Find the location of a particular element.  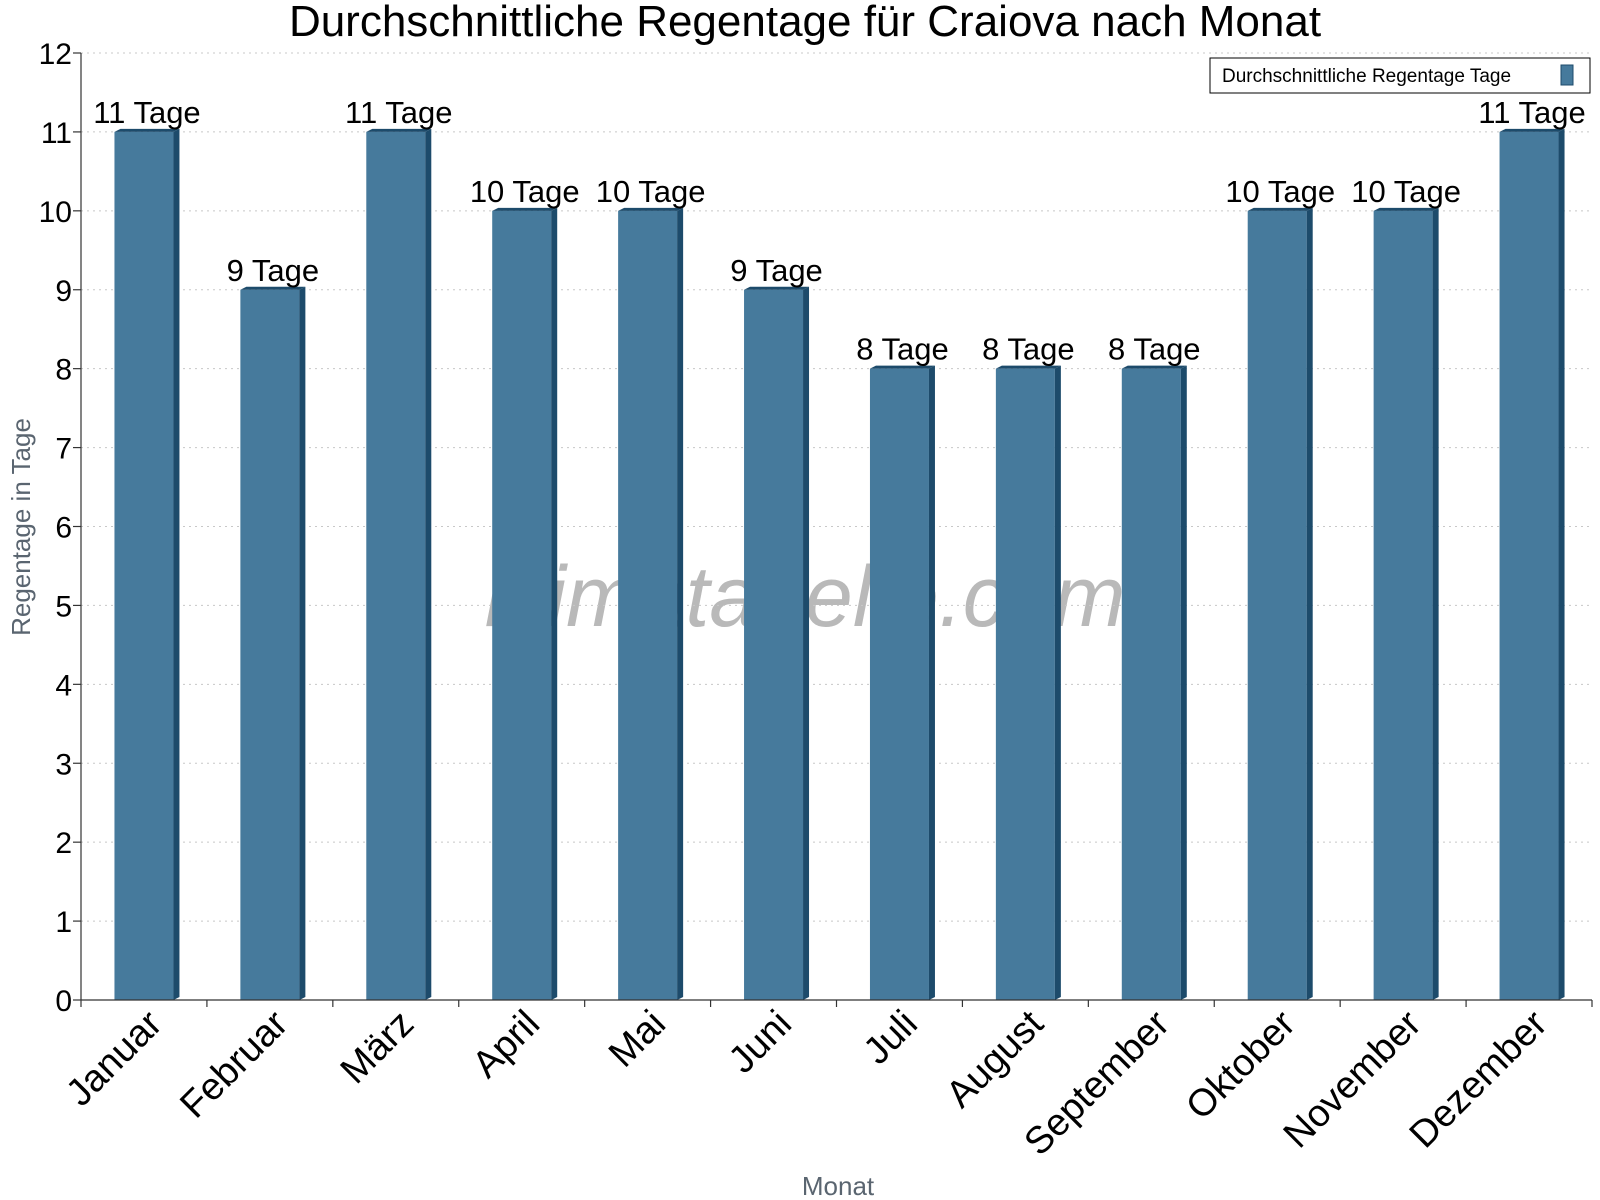

x-tick-label: Mai is located at coordinates (637, 1039).